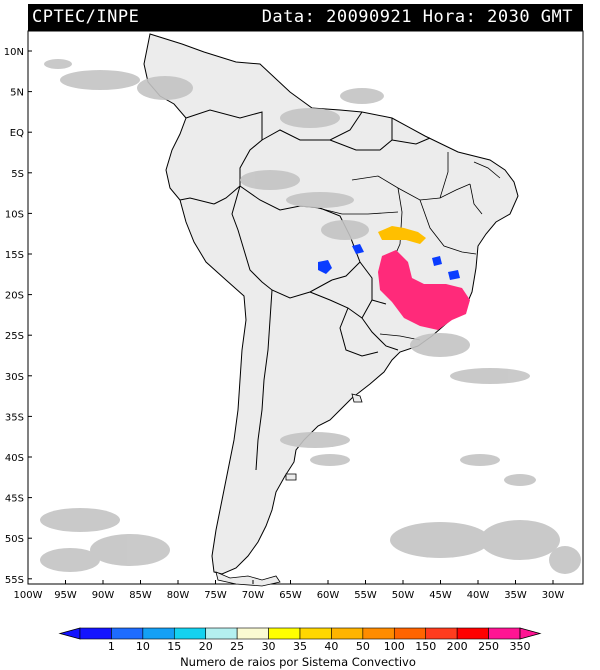 This screenshot has width=600, height=670. What do you see at coordinates (290, 595) in the screenshot?
I see `lon-label: 65W` at bounding box center [290, 595].